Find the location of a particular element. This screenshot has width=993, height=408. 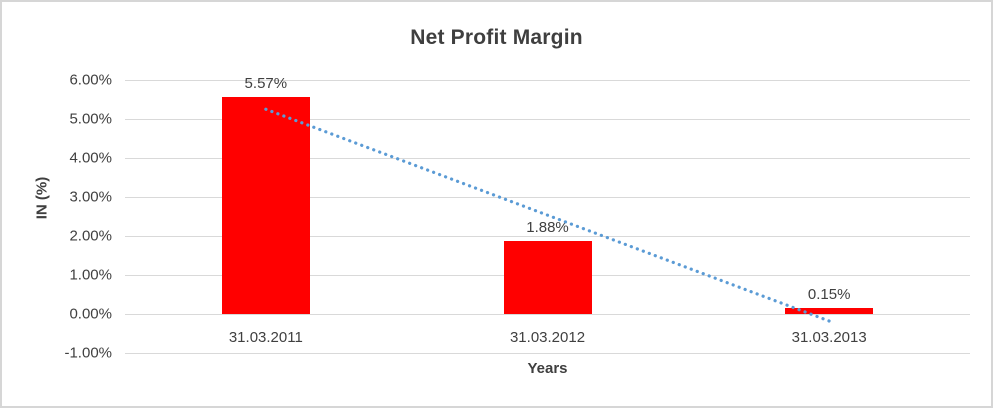

y-tick-label: -1.00% is located at coordinates (88, 353).